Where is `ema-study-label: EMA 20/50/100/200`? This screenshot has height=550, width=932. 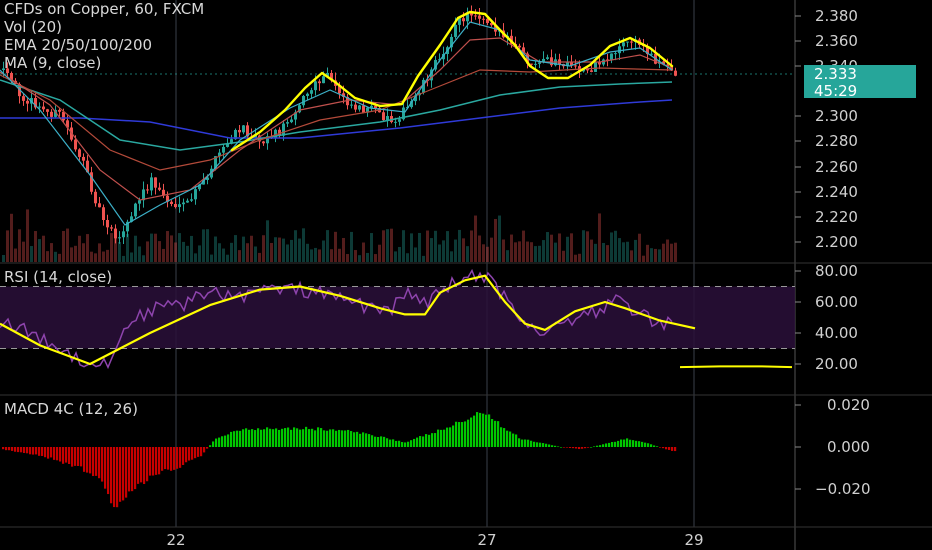 ema-study-label: EMA 20/50/100/200 is located at coordinates (78, 45).